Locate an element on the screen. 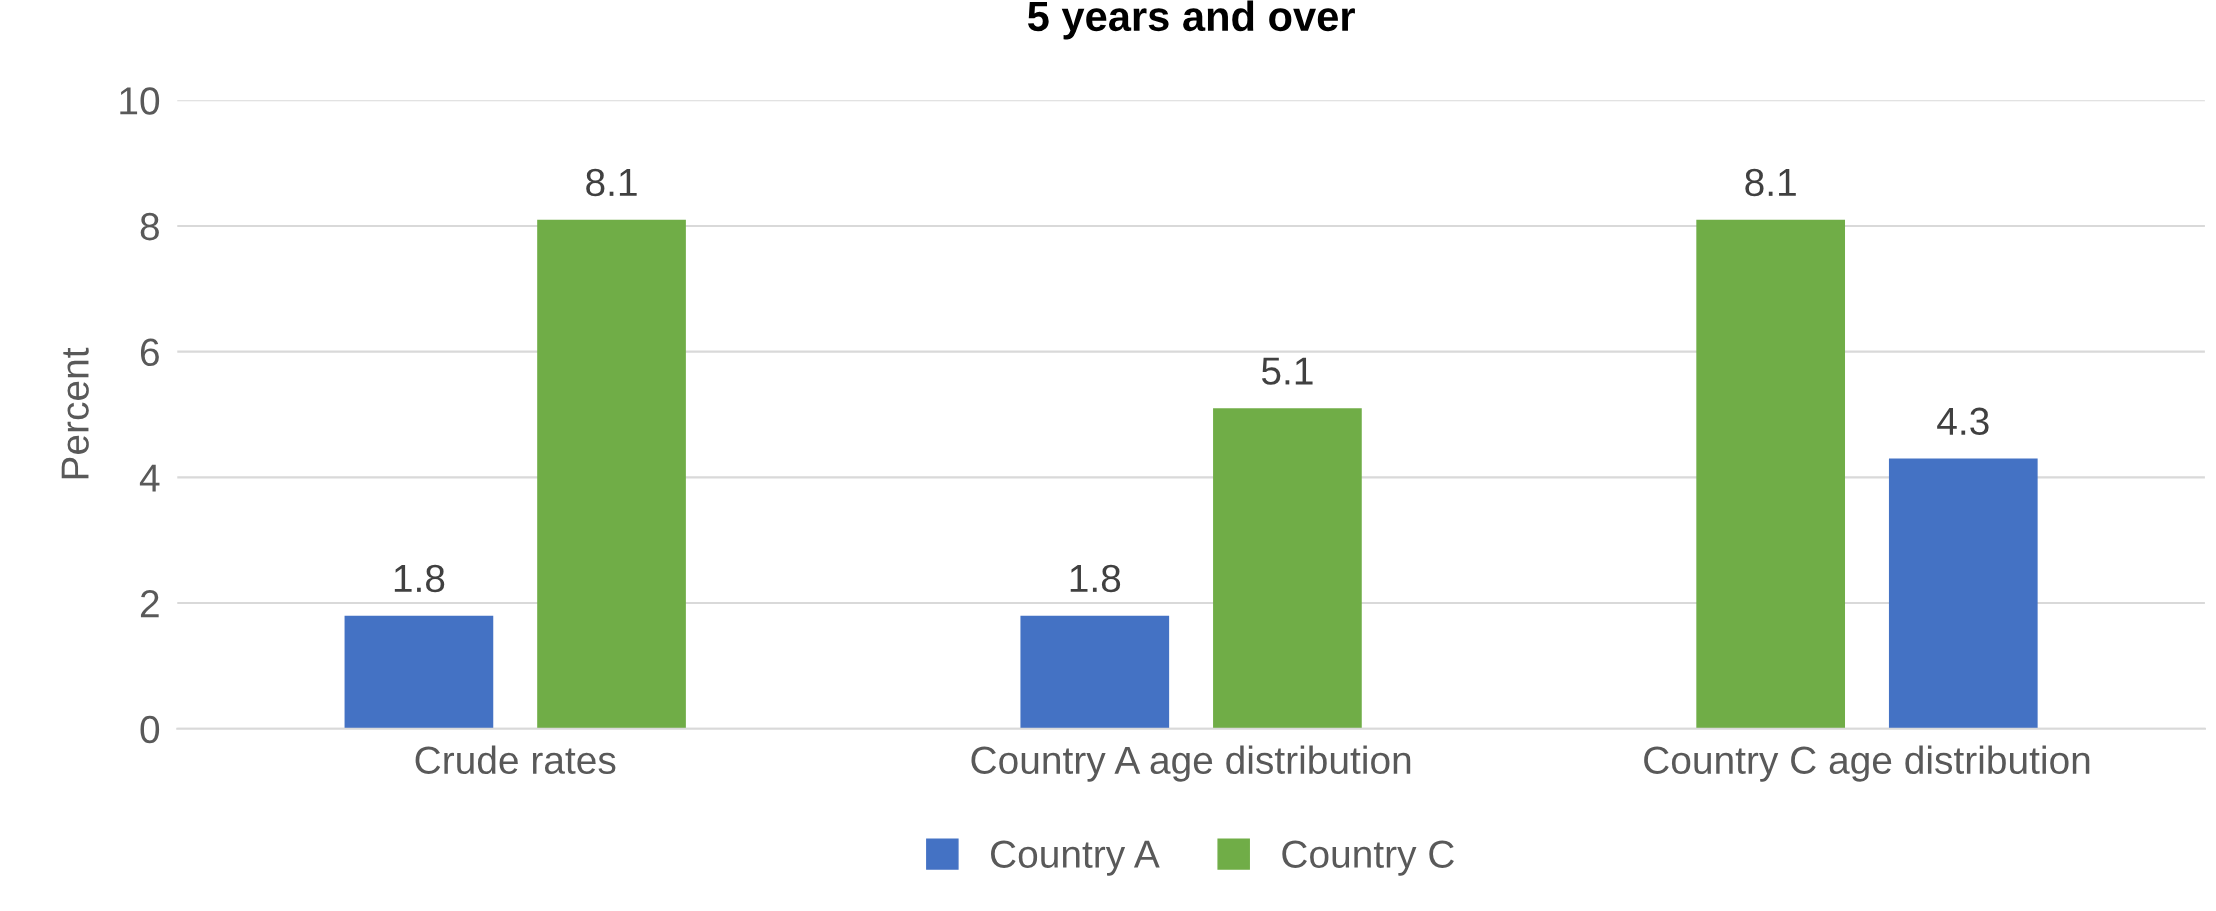 This screenshot has height=911, width=2216. data-label: 4.3 is located at coordinates (1963, 421).